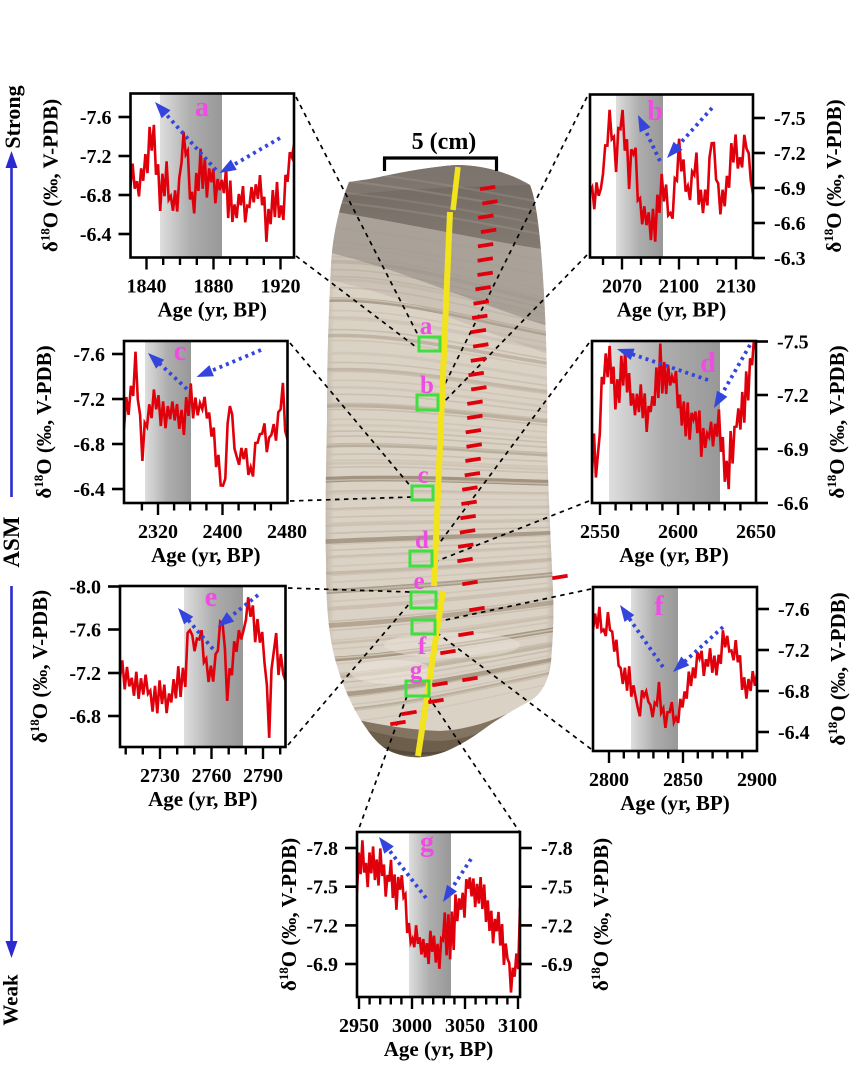  Describe the element at coordinates (214, 287) in the screenshot. I see `svg-text: 1880` at that location.